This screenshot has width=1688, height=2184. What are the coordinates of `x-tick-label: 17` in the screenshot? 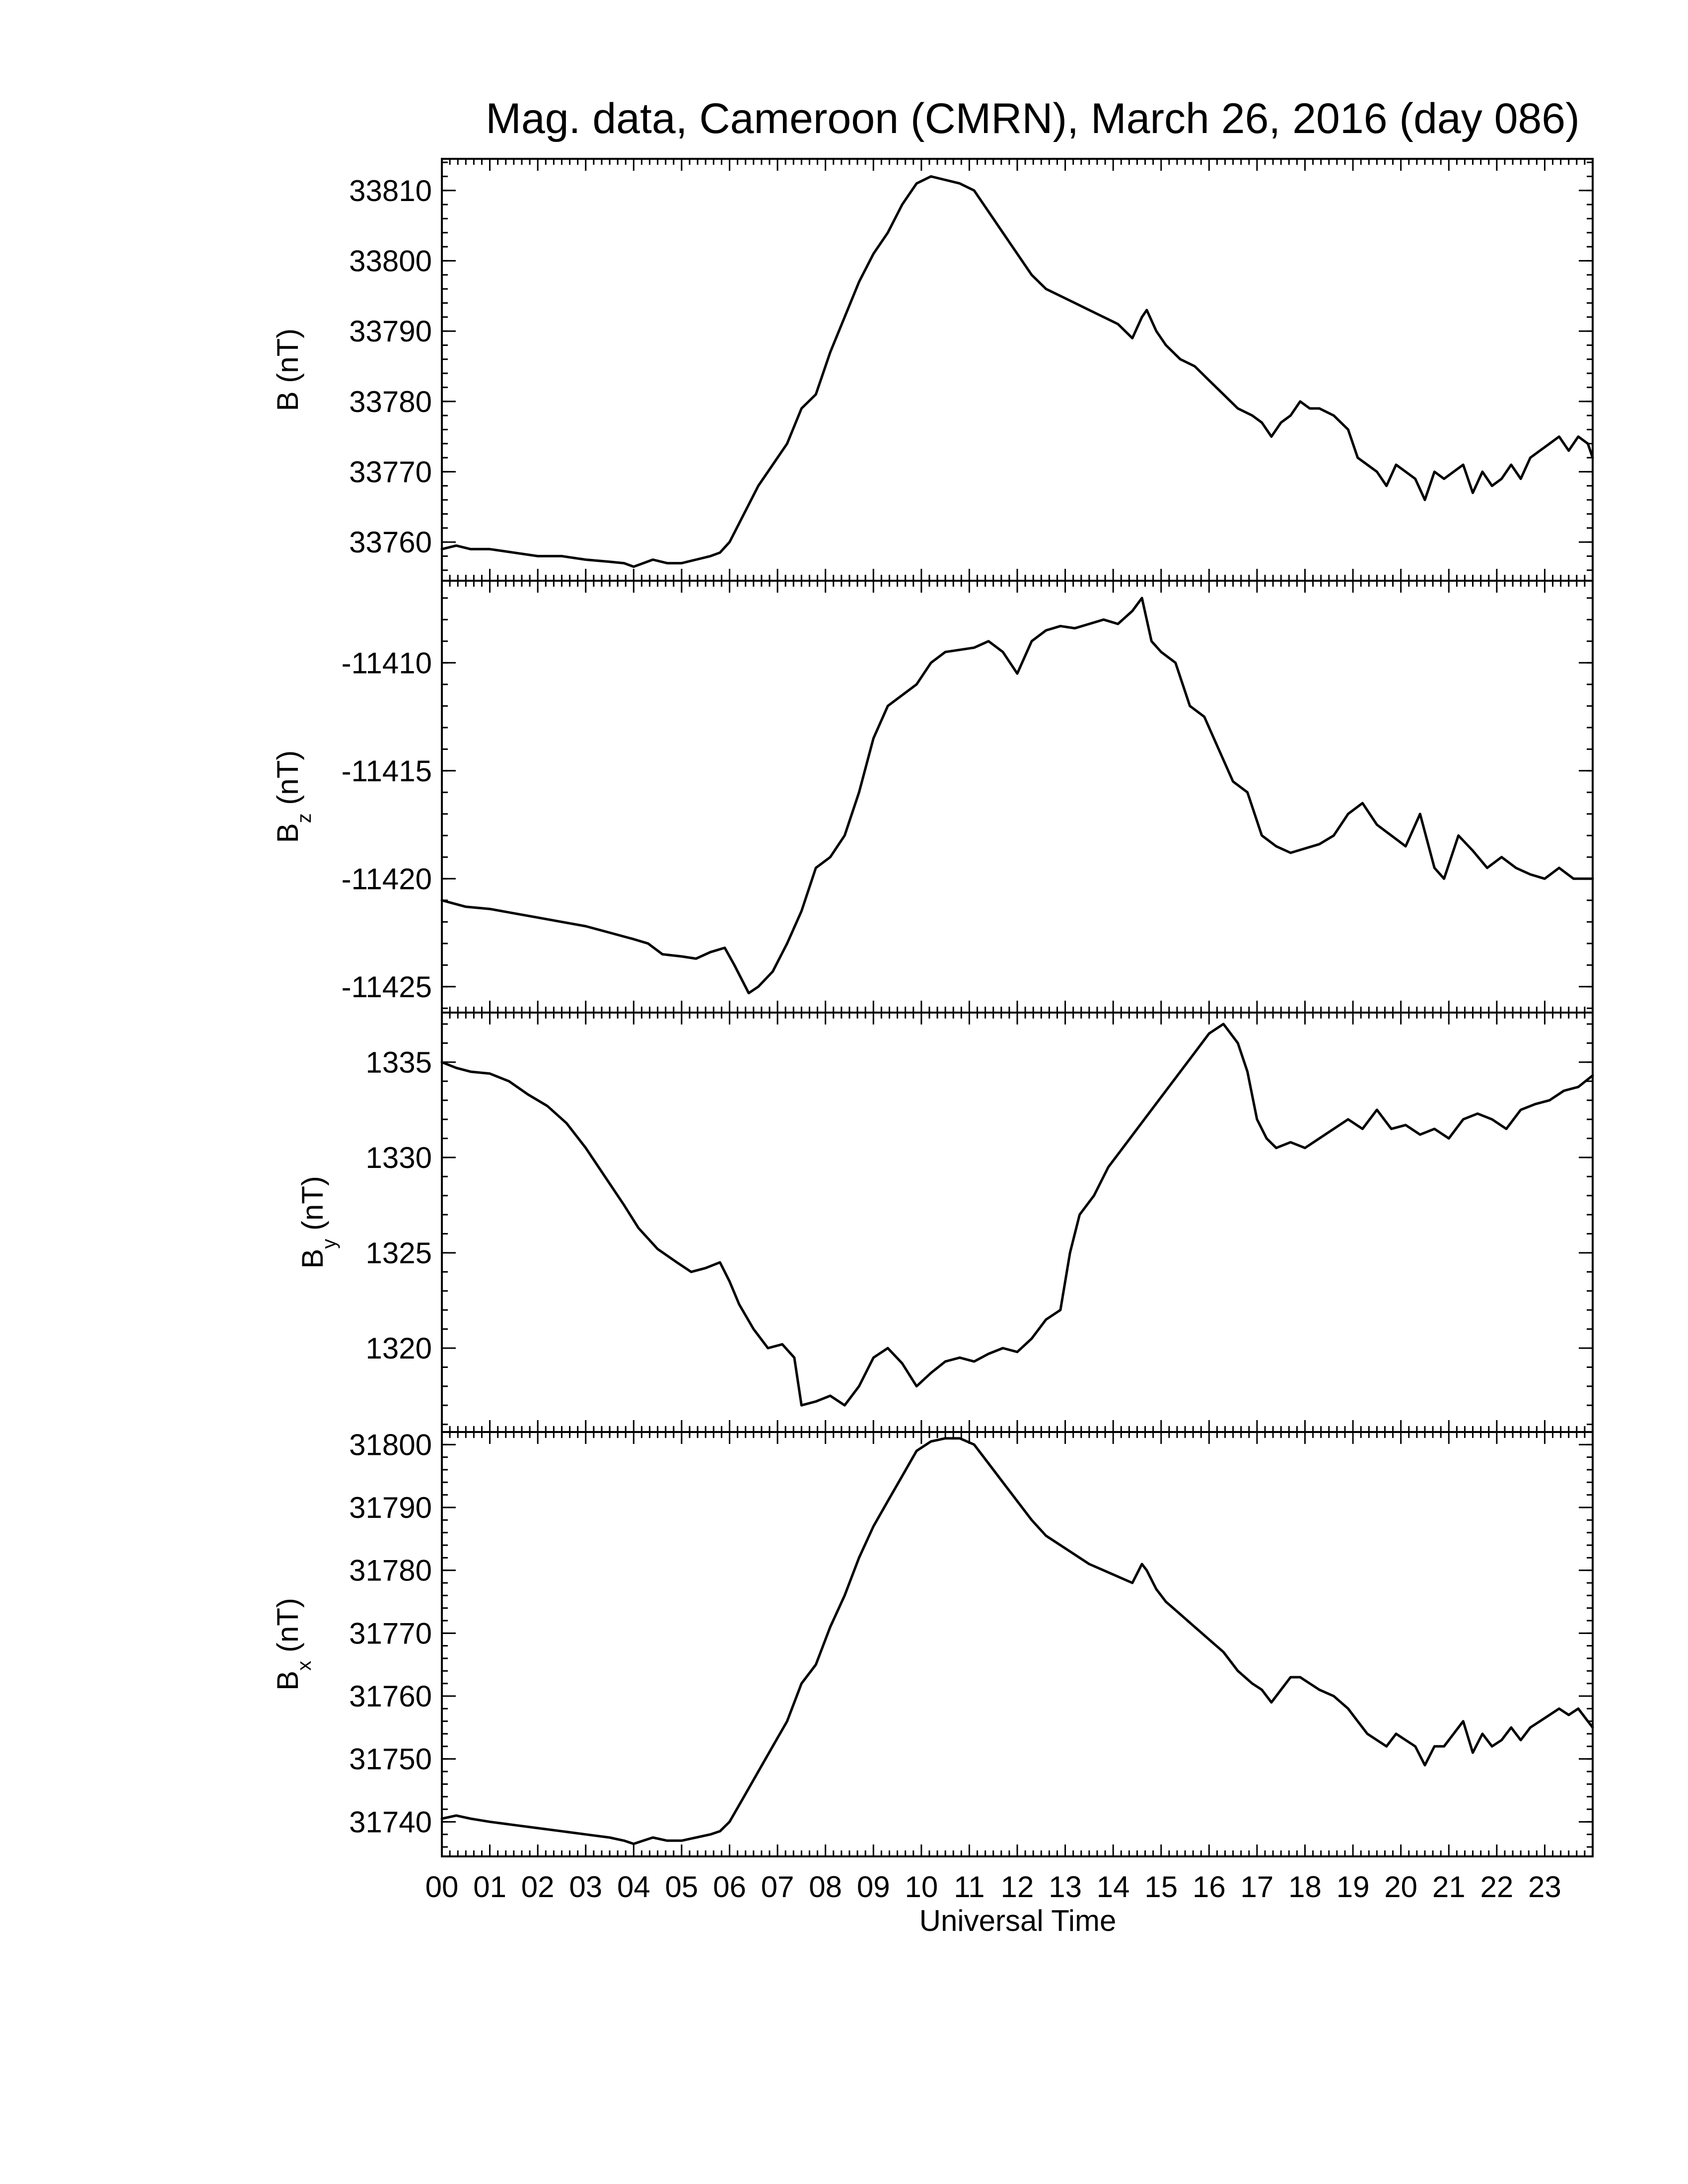 It's located at (1257, 1887).